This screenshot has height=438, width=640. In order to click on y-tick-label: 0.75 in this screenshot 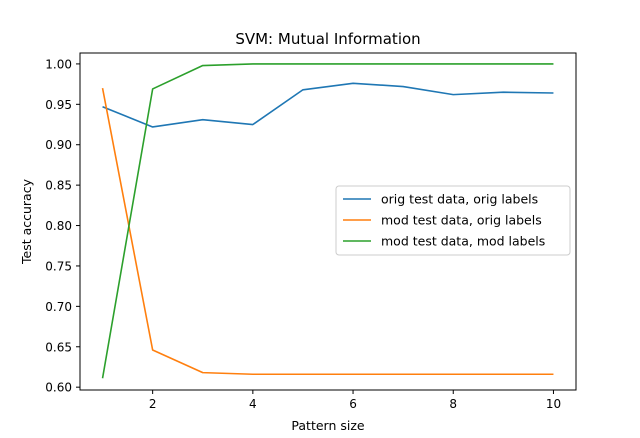, I will do `click(58, 266)`.